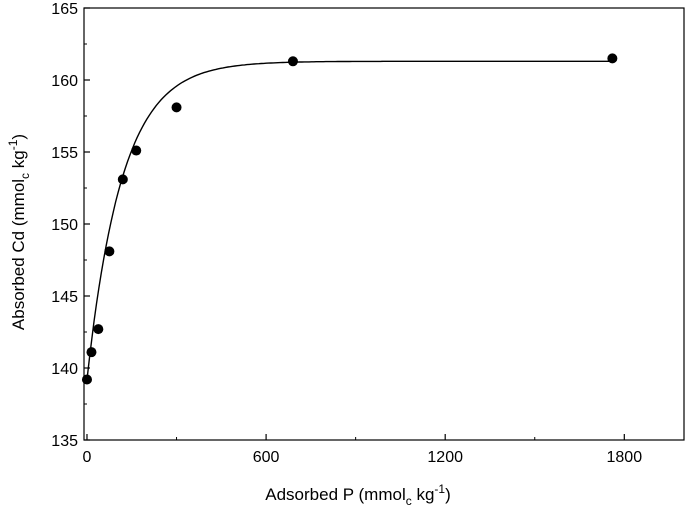  What do you see at coordinates (266, 457) in the screenshot?
I see `x-tick-label: 600` at bounding box center [266, 457].